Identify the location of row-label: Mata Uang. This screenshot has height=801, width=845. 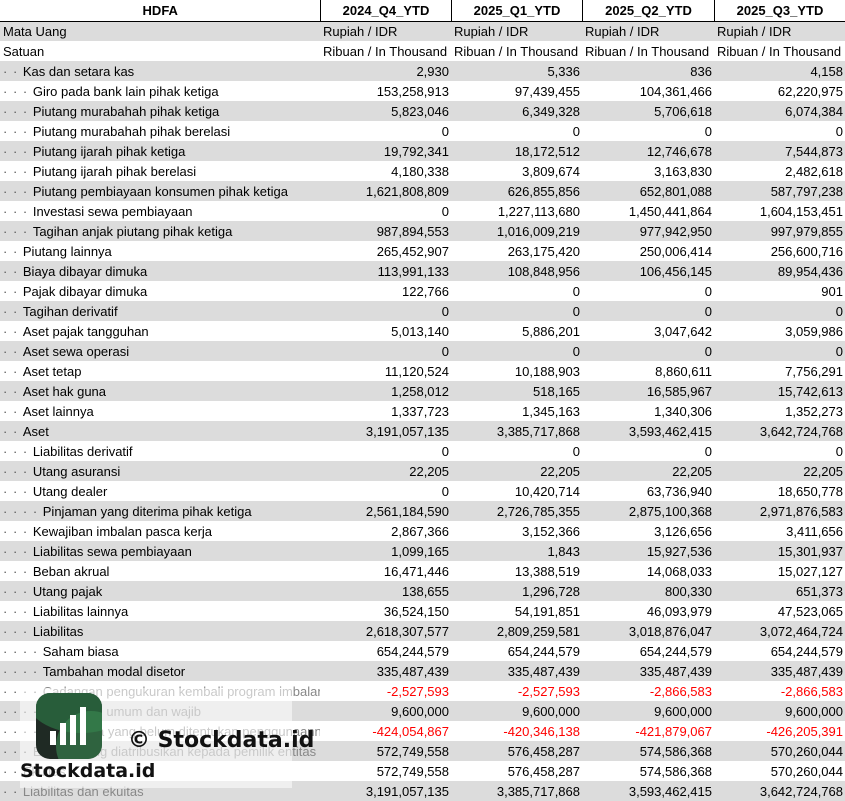
(160, 31).